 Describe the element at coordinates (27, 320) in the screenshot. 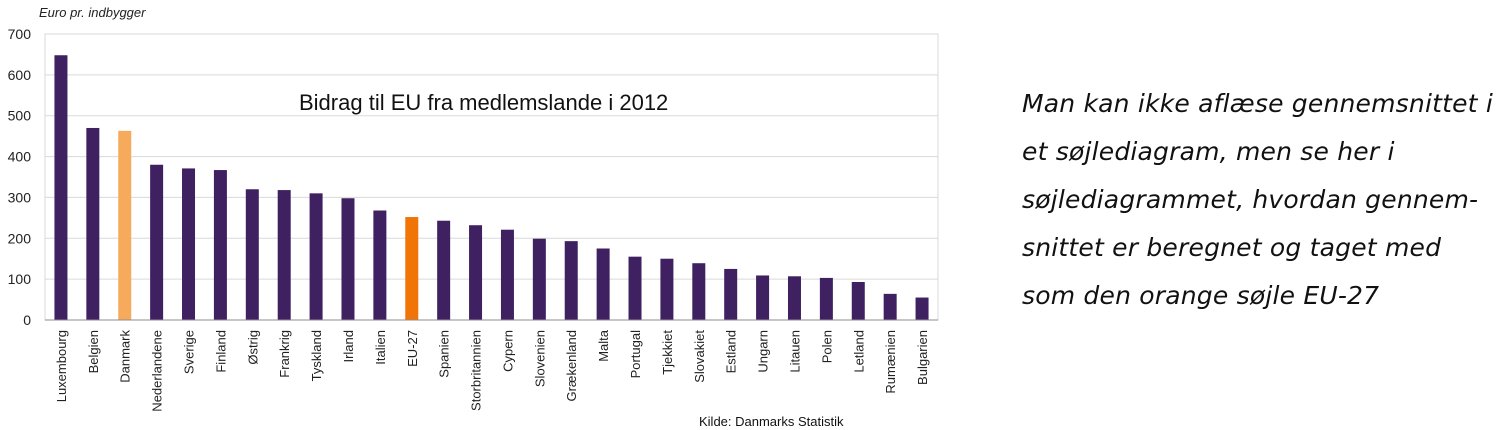

I see `y-tick-label: 0` at that location.